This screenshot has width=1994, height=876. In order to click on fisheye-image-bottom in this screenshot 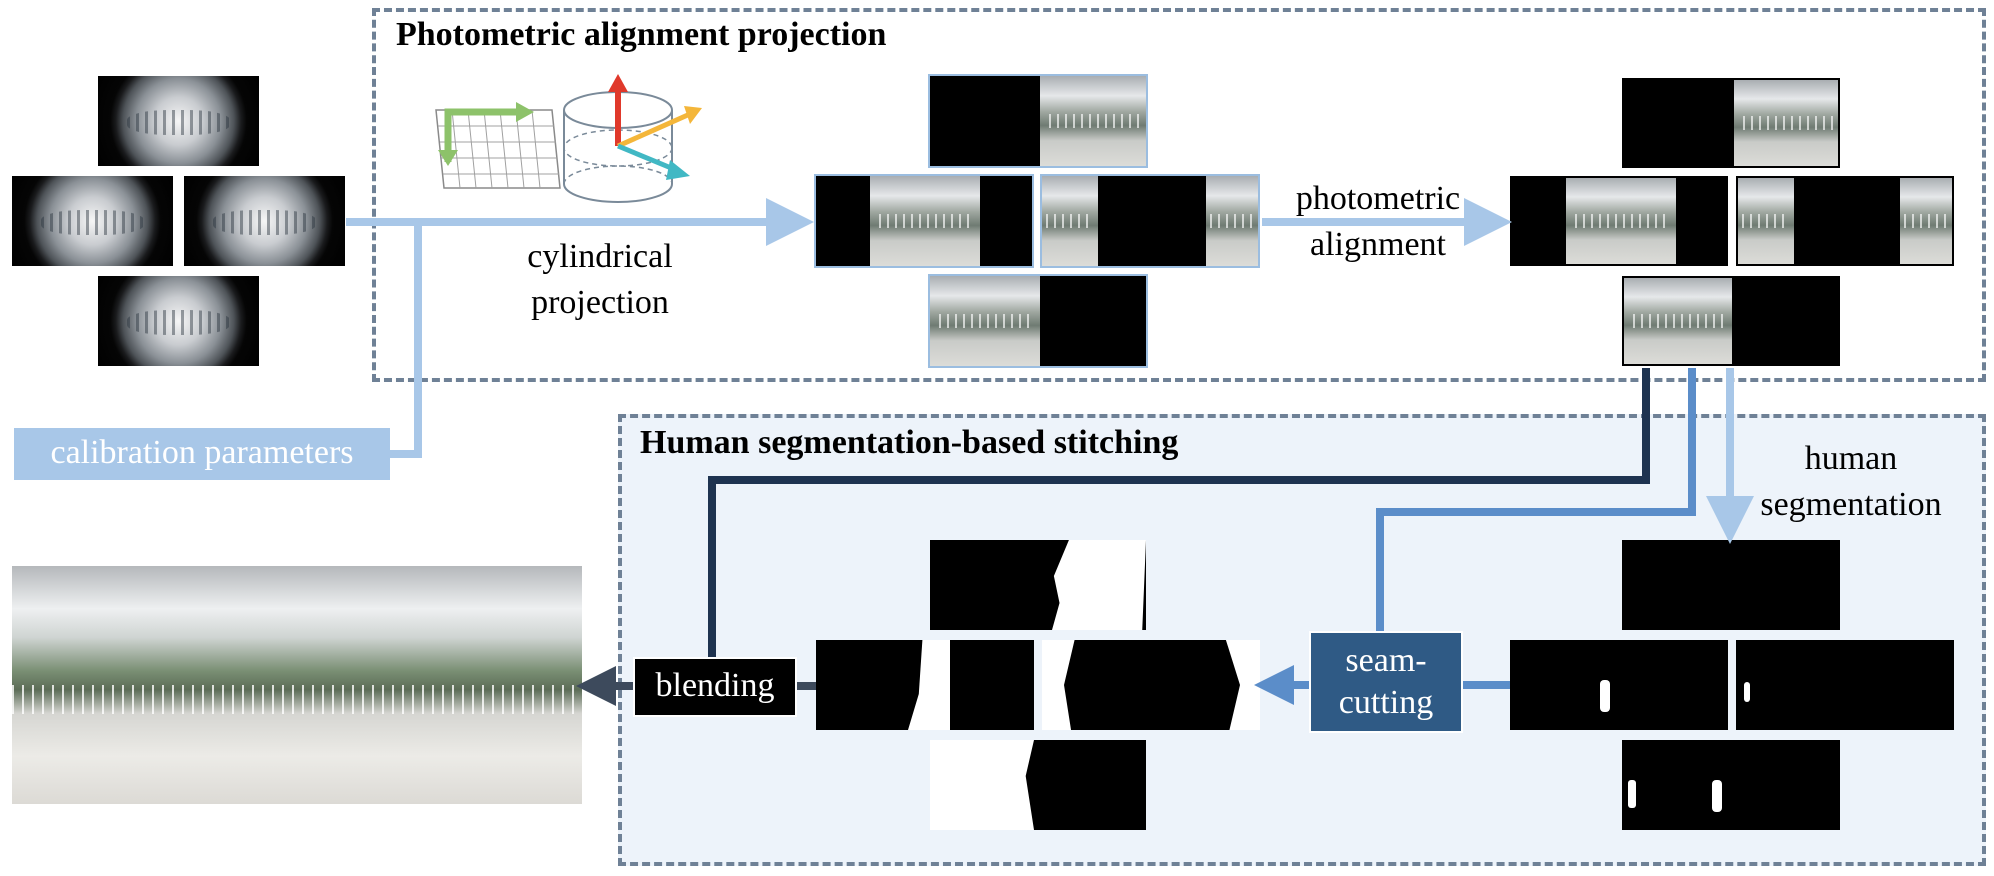, I will do `click(178, 321)`.